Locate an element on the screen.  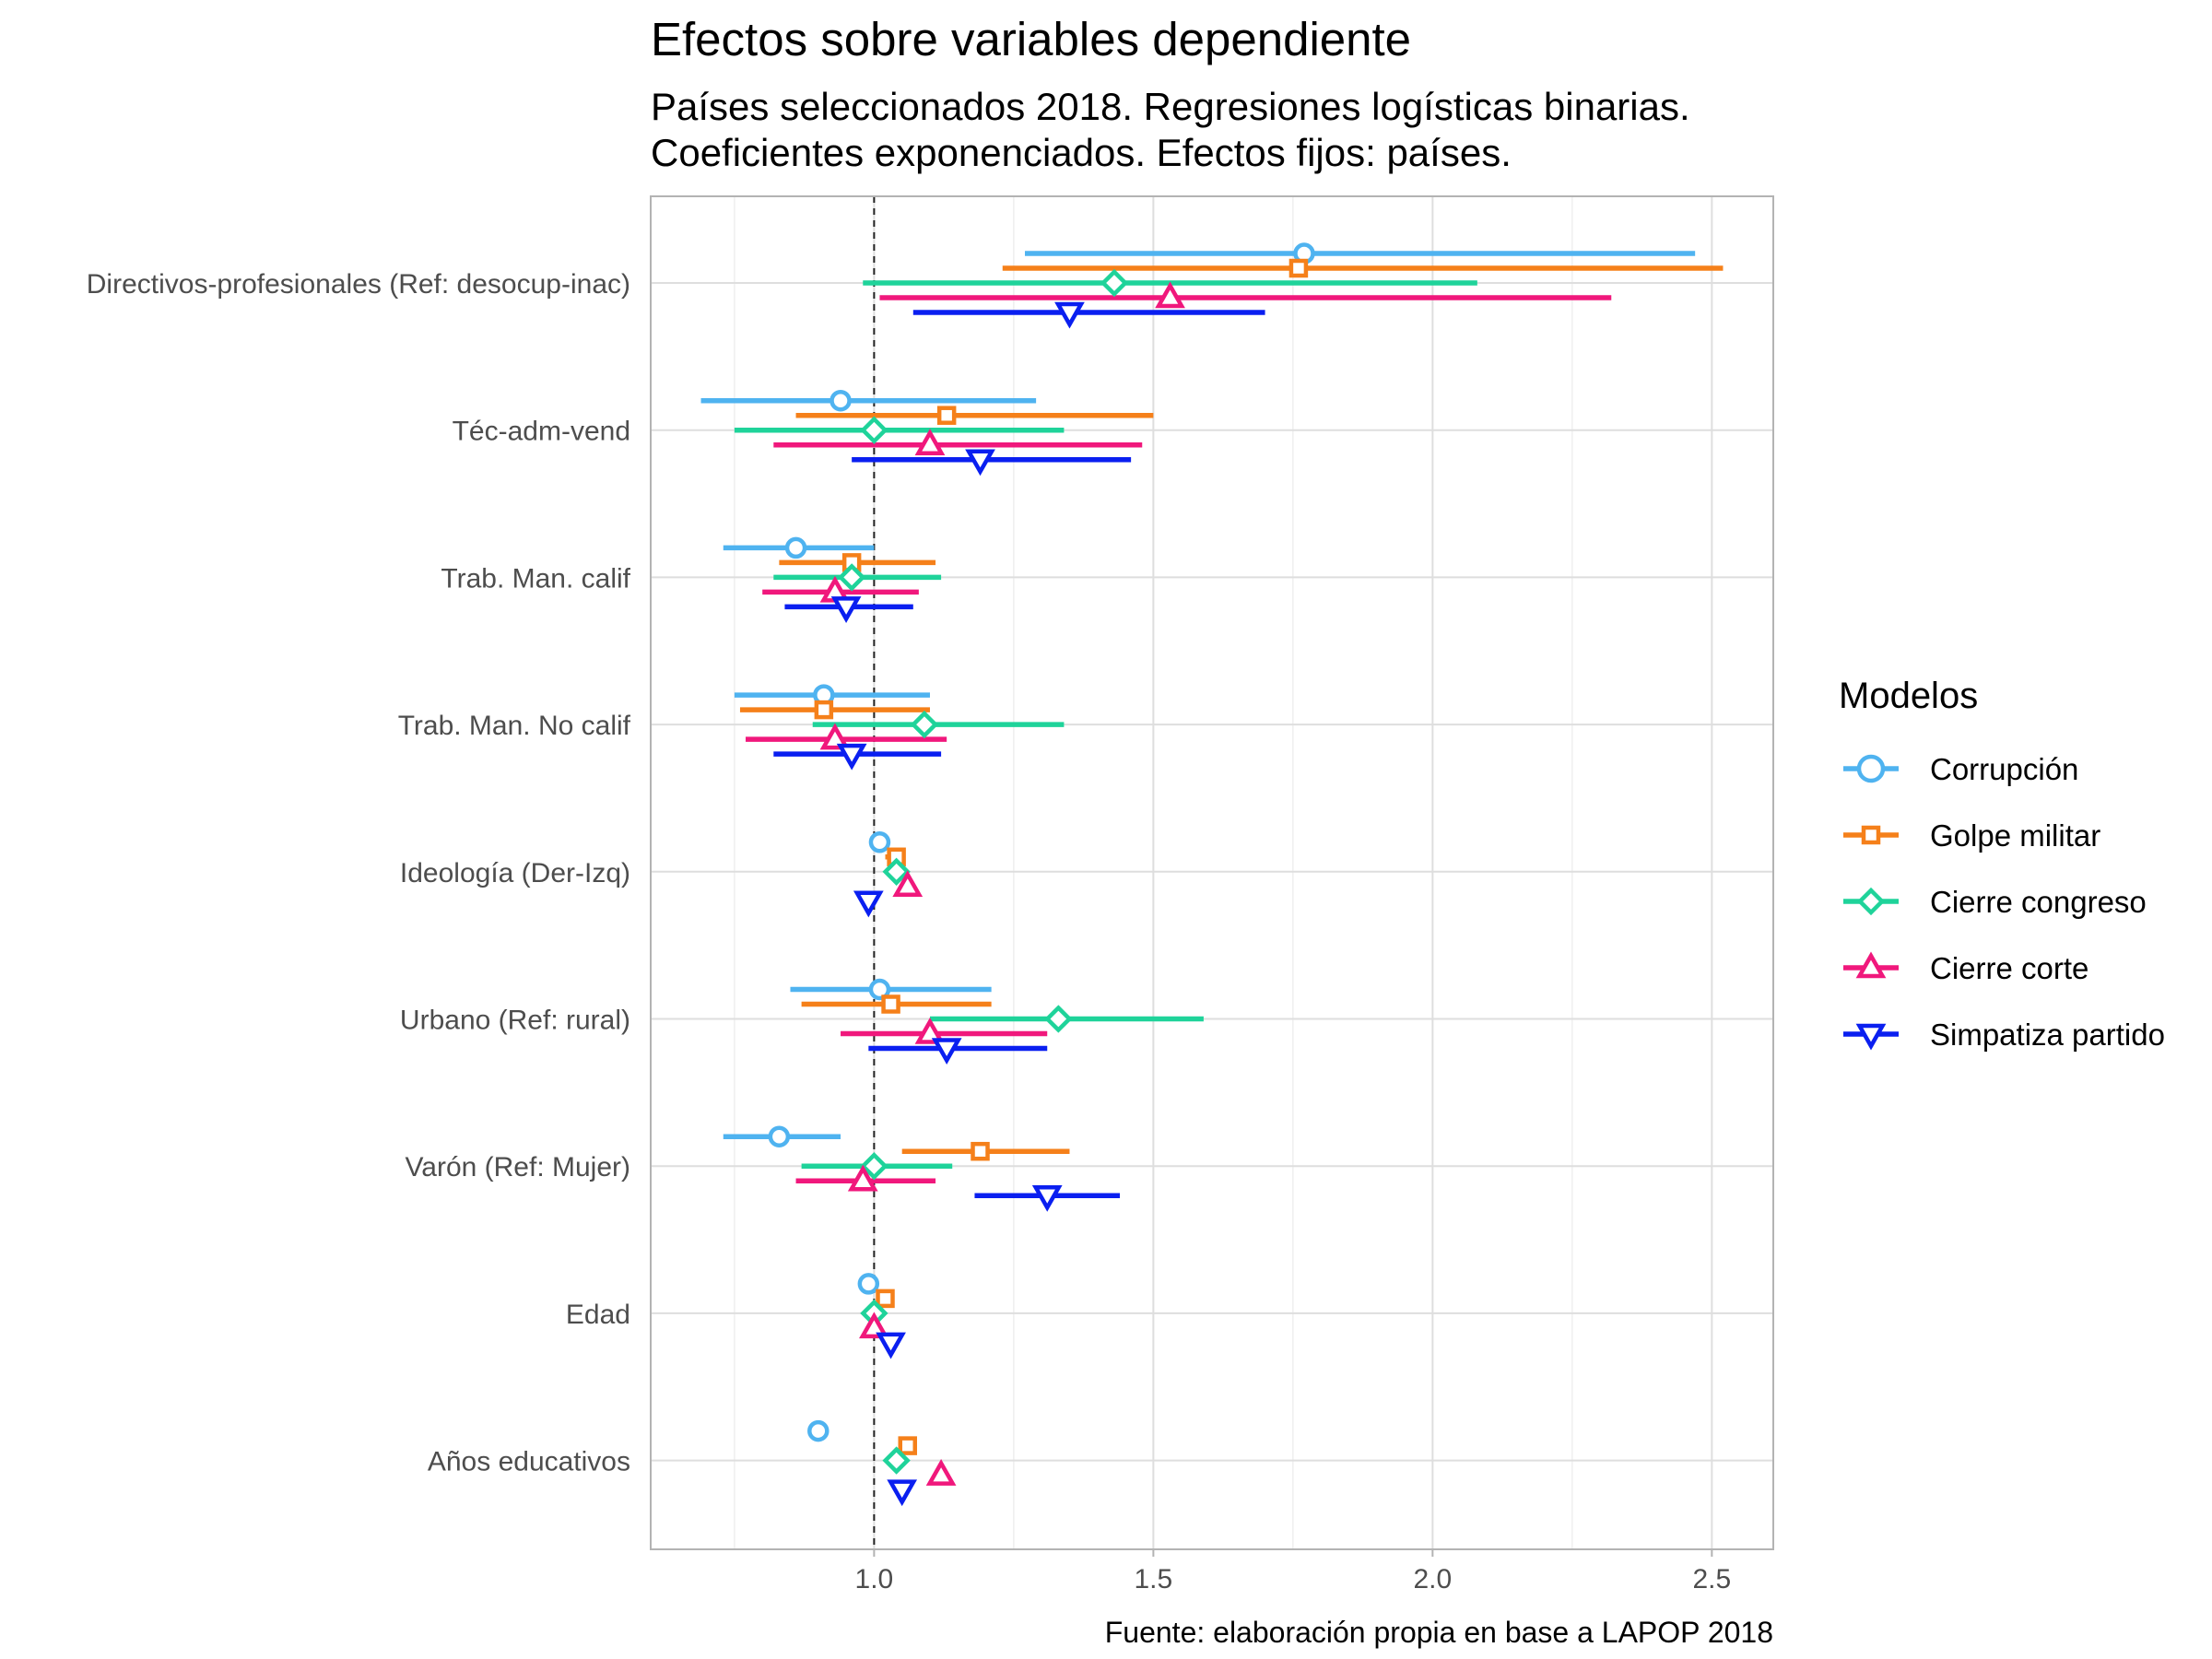
x-tick-label: 1.0 is located at coordinates (874, 1579).